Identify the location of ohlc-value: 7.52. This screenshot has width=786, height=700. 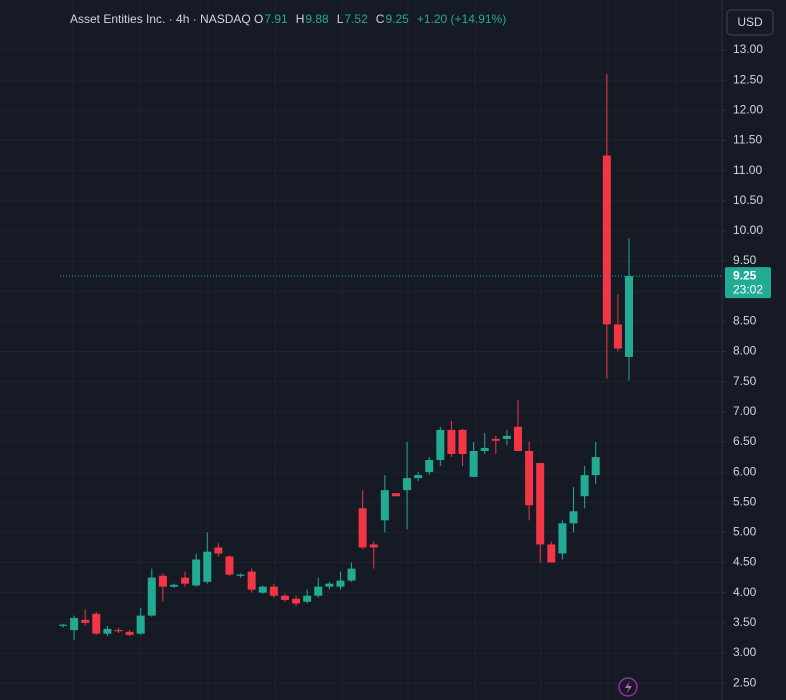
(356, 19).